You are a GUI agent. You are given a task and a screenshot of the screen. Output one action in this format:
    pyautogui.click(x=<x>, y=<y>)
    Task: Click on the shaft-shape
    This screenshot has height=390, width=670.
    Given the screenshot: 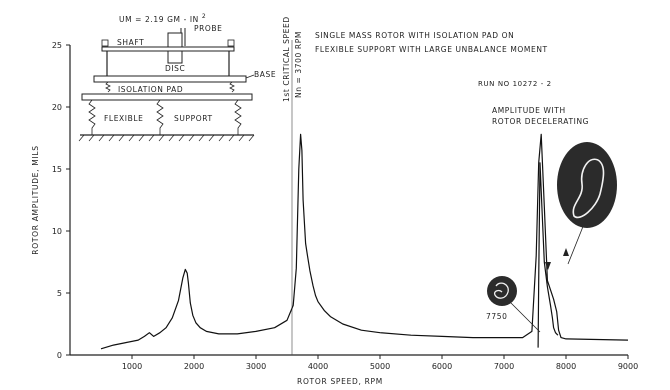 What is the action you would take?
    pyautogui.click(x=168, y=49)
    